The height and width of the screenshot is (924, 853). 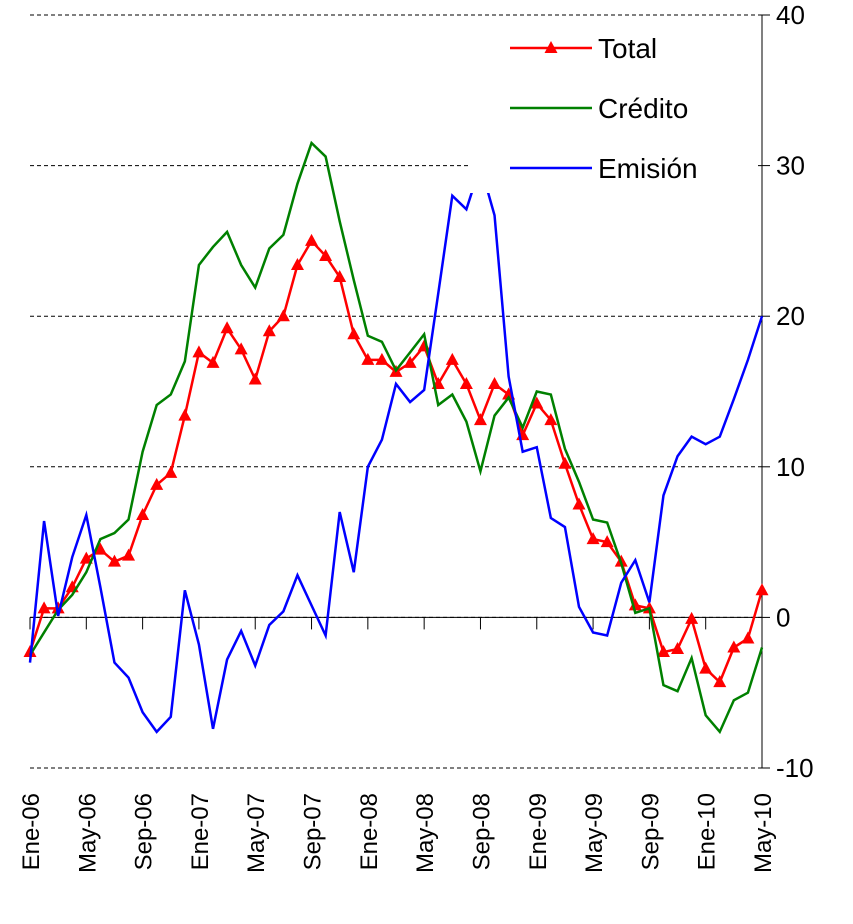 What do you see at coordinates (481, 831) in the screenshot?
I see `x-tick-label: Sep-08` at bounding box center [481, 831].